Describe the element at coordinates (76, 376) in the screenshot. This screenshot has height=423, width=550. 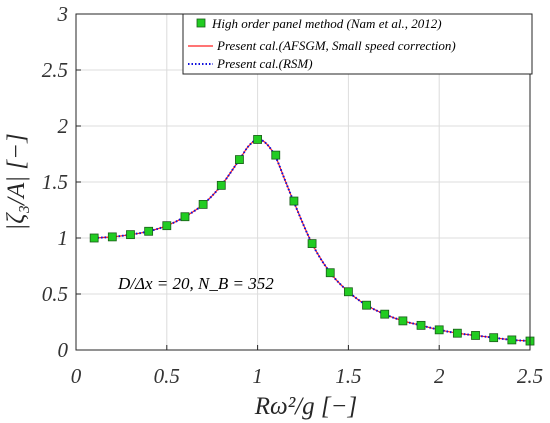
I see `x-tick-label: 0` at that location.